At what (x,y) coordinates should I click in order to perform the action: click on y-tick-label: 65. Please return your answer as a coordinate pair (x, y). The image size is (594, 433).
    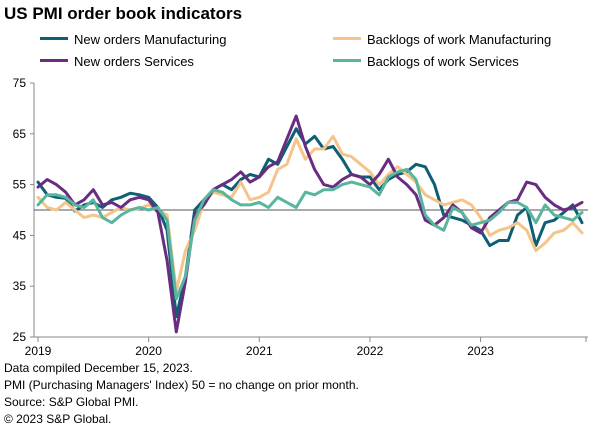
    Looking at the image, I should click on (20, 134).